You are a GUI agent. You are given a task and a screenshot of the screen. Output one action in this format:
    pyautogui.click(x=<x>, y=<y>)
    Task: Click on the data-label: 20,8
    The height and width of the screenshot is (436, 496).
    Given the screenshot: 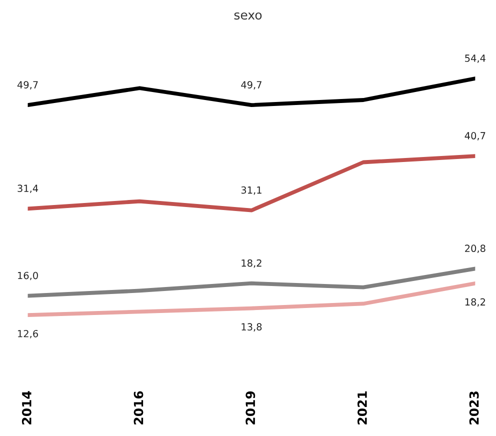 What is the action you would take?
    pyautogui.click(x=475, y=249)
    